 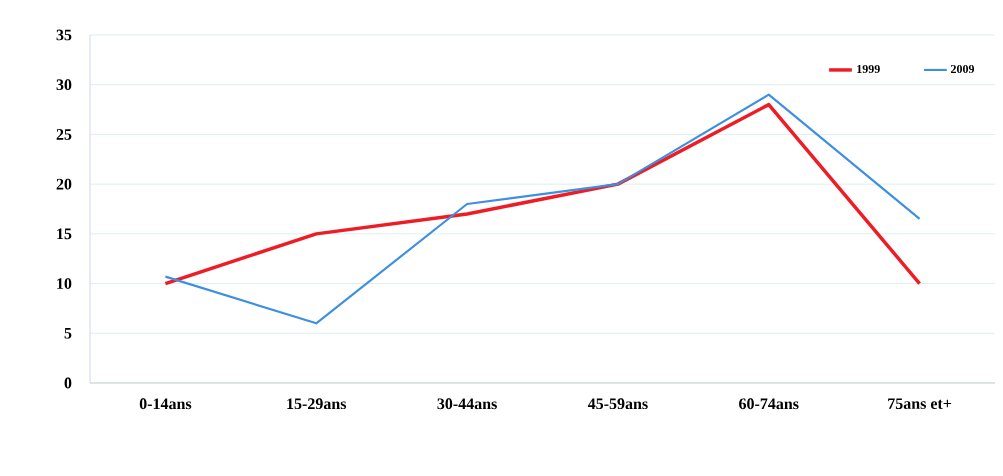 What do you see at coordinates (68, 333) in the screenshot?
I see `y-tick-label: 5` at bounding box center [68, 333].